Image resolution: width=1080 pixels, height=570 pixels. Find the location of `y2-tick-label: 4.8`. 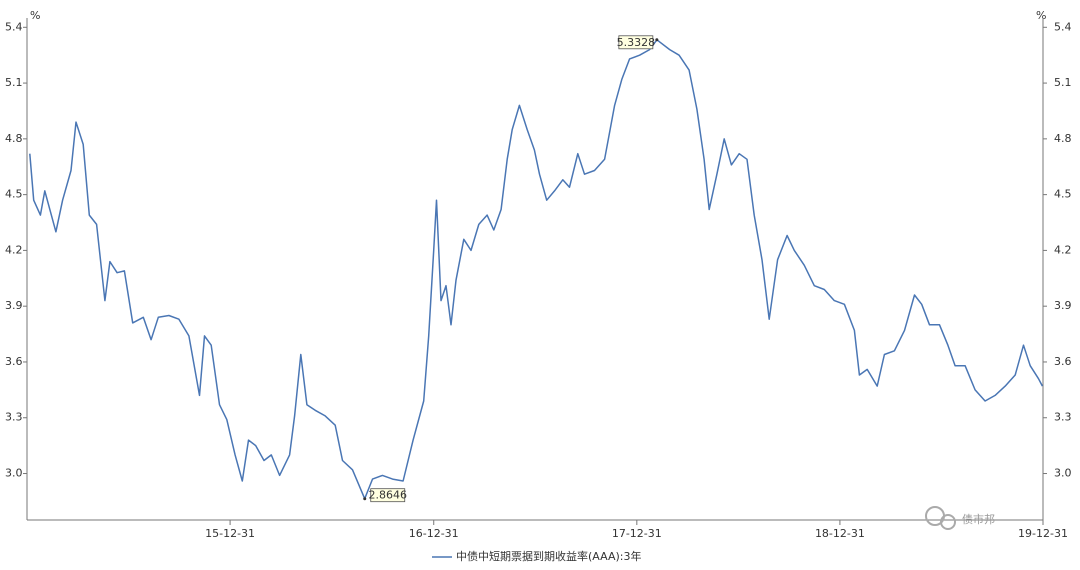

y2-tick-label: 4.8 is located at coordinates (1063, 138).